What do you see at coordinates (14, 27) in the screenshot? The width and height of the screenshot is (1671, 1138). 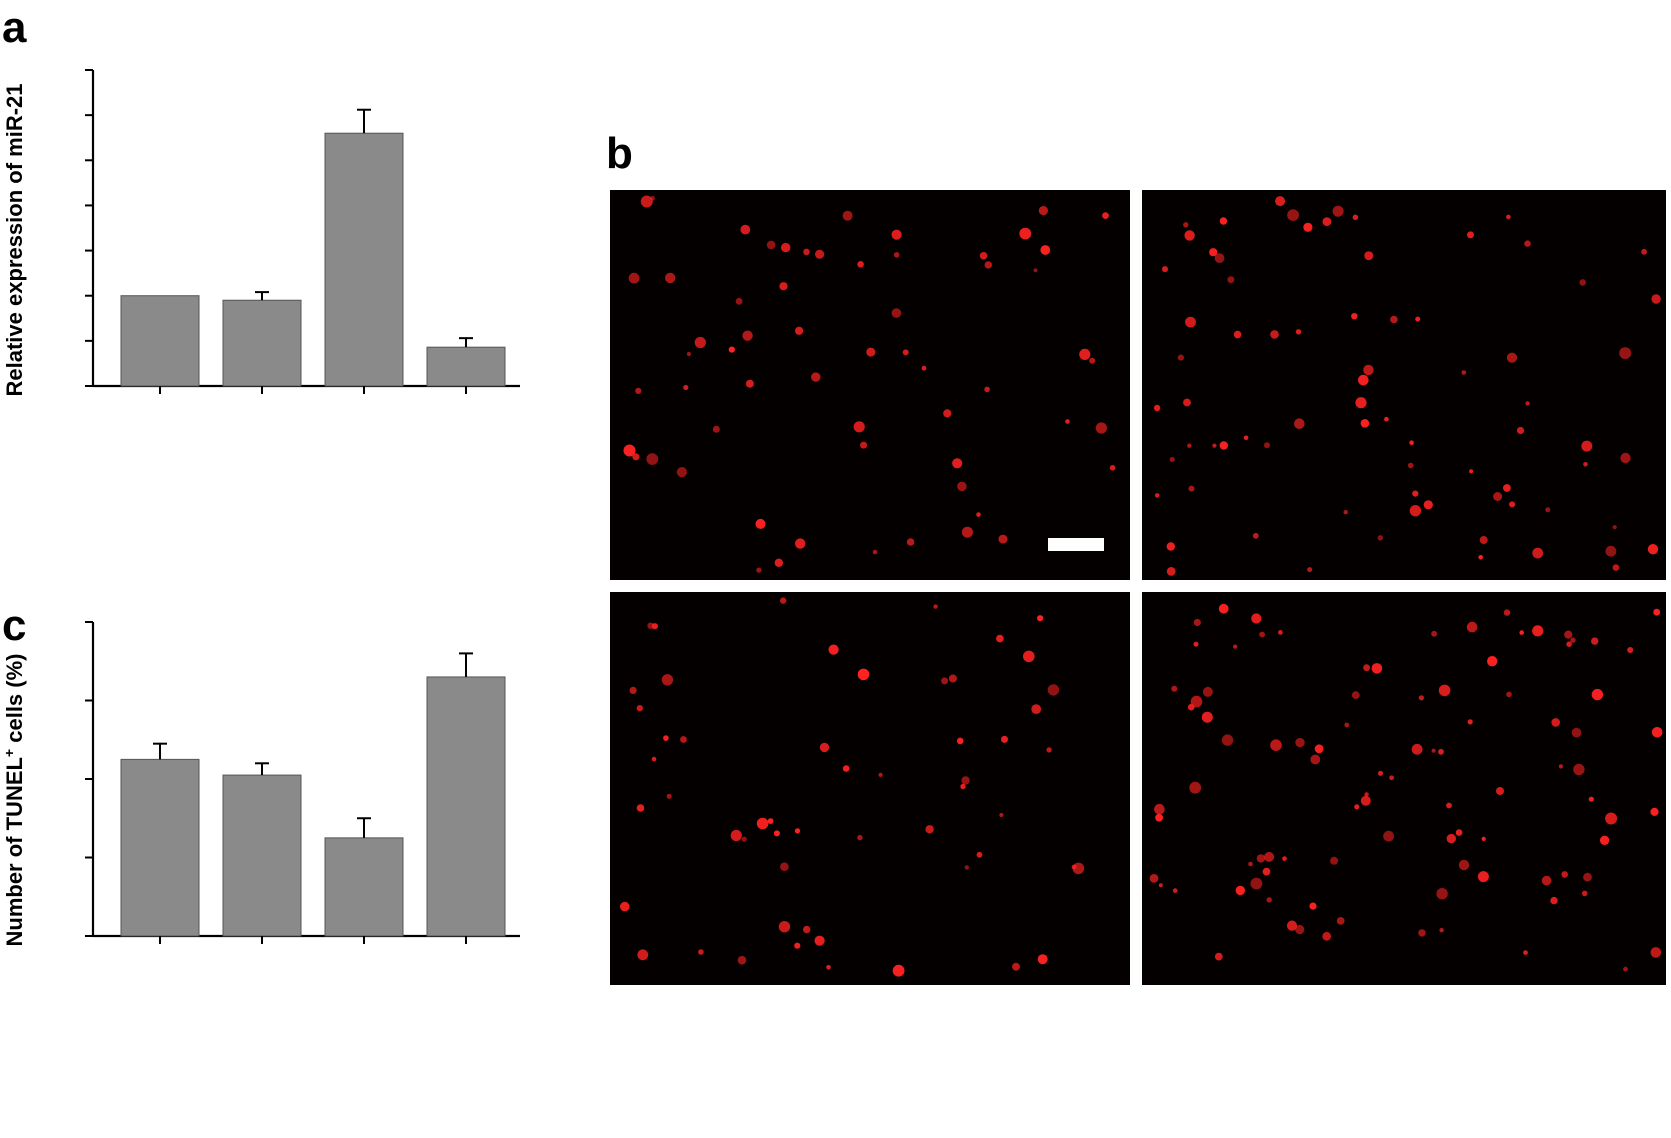 I see `panel-letter-a: a` at bounding box center [14, 27].